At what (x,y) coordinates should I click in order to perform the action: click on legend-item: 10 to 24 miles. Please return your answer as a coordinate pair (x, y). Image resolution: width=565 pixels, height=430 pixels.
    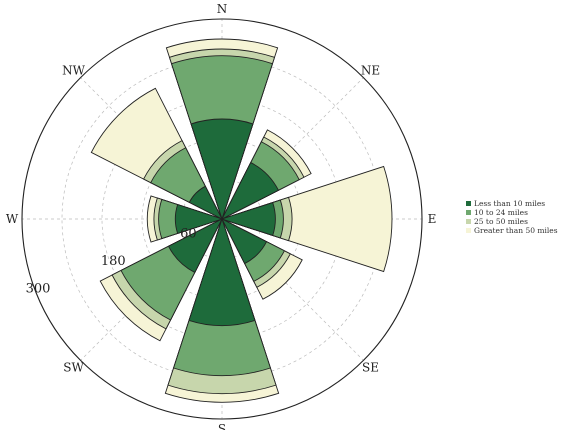
    Looking at the image, I should click on (512, 212).